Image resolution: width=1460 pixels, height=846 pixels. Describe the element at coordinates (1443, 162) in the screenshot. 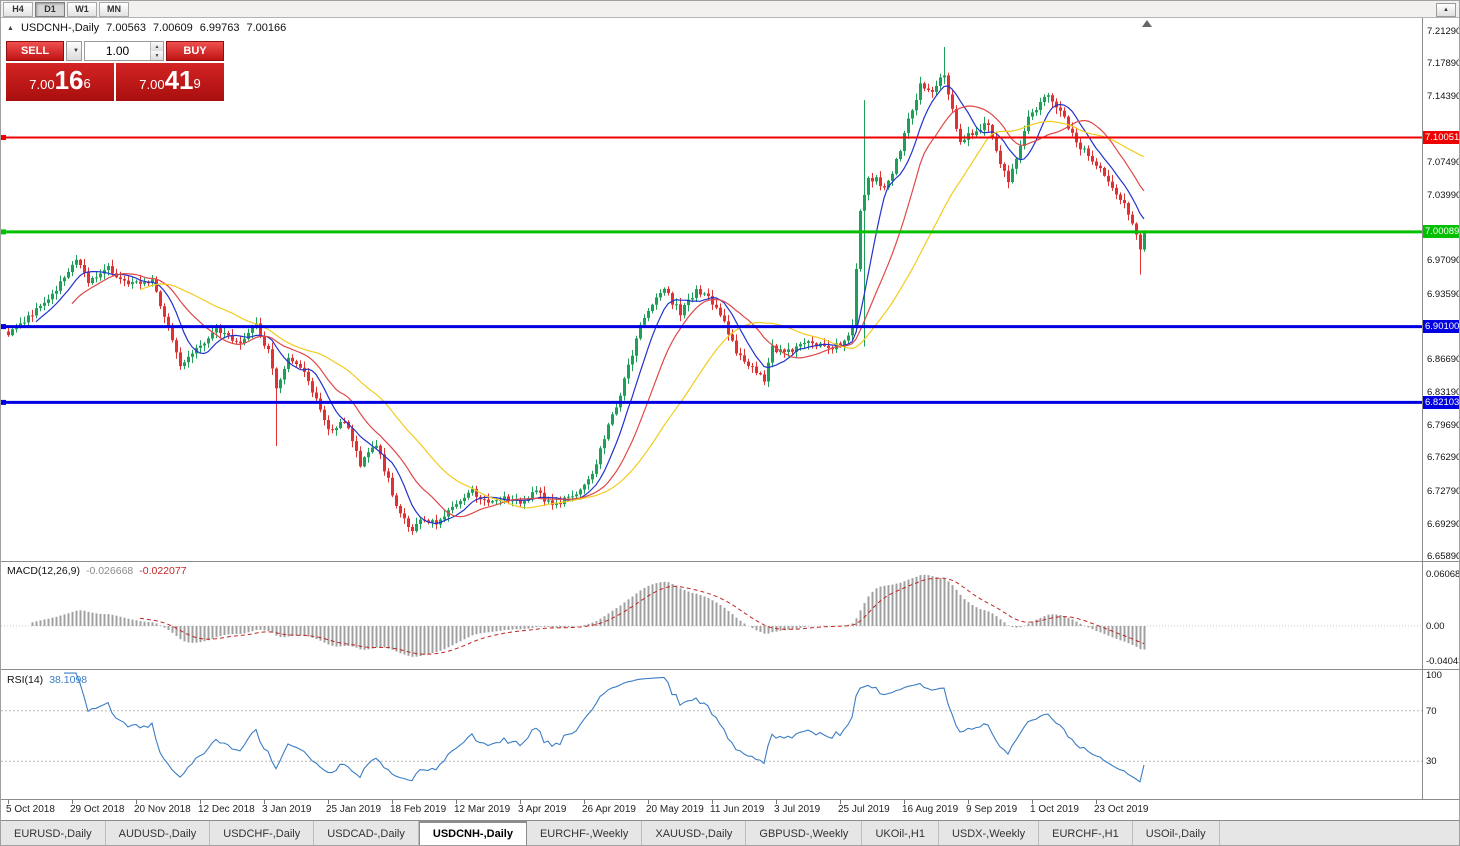

I see `price-tick: 7.07490` at that location.